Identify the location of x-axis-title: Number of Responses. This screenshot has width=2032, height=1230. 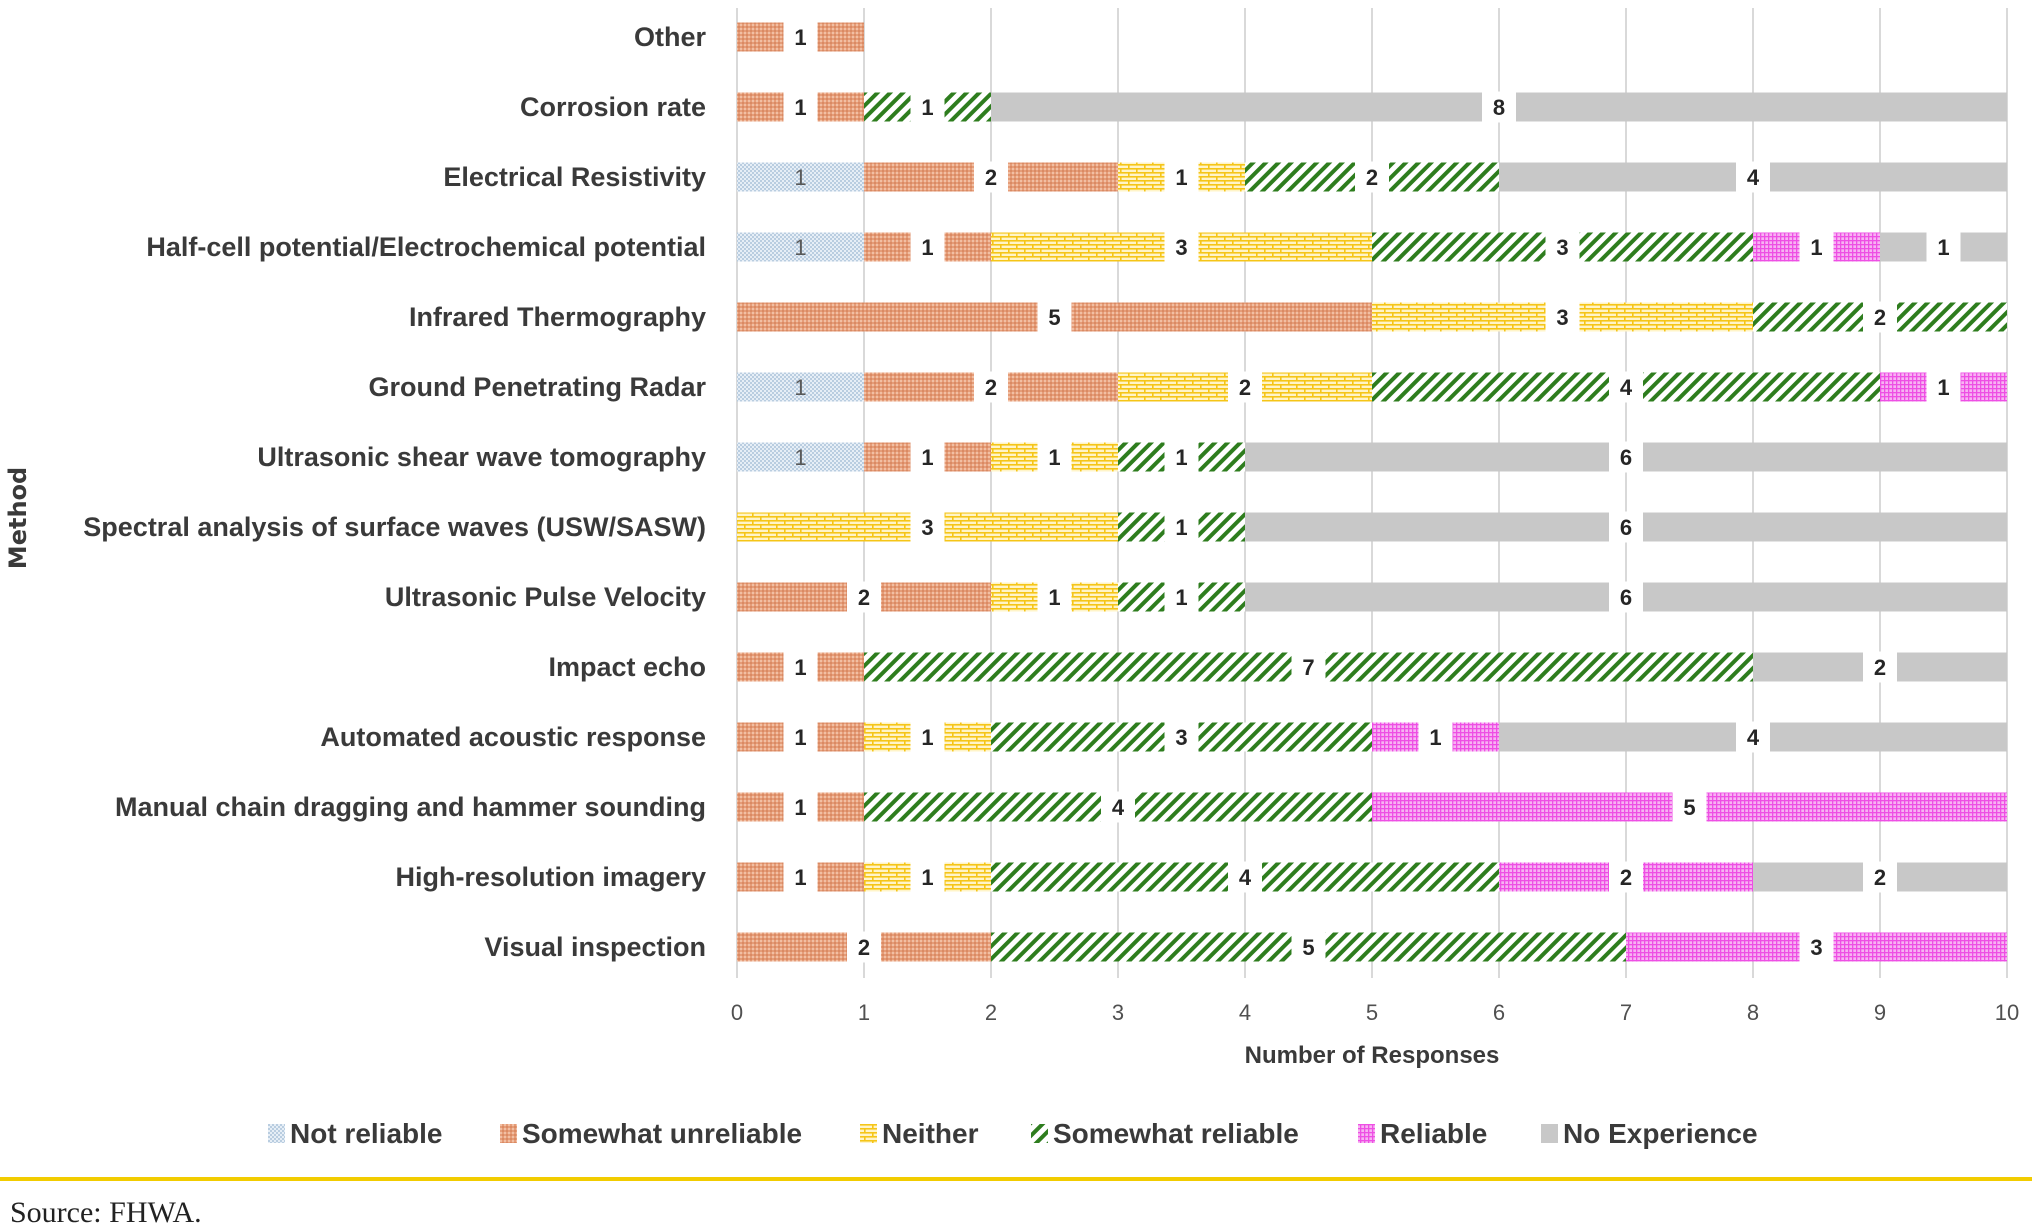
(1372, 1055).